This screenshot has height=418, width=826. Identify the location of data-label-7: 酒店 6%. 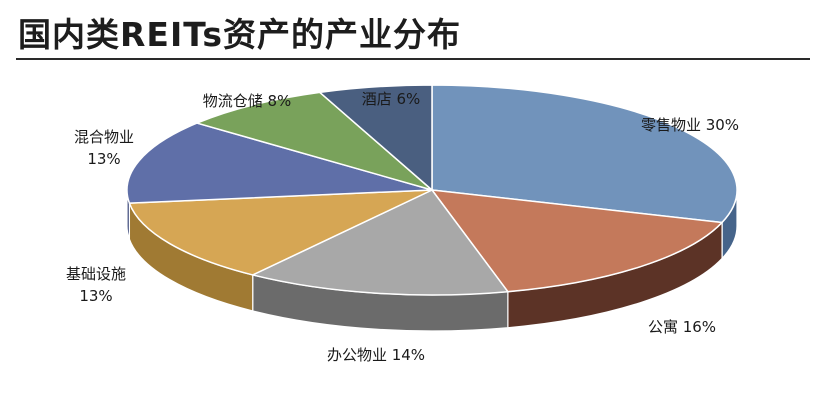
(391, 99).